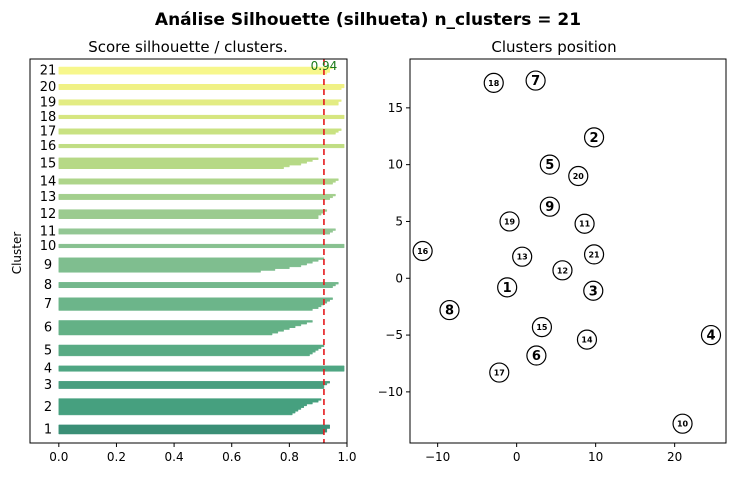 This screenshot has width=737, height=482. What do you see at coordinates (48, 304) in the screenshot?
I see `cluster-label-7: 7` at bounding box center [48, 304].